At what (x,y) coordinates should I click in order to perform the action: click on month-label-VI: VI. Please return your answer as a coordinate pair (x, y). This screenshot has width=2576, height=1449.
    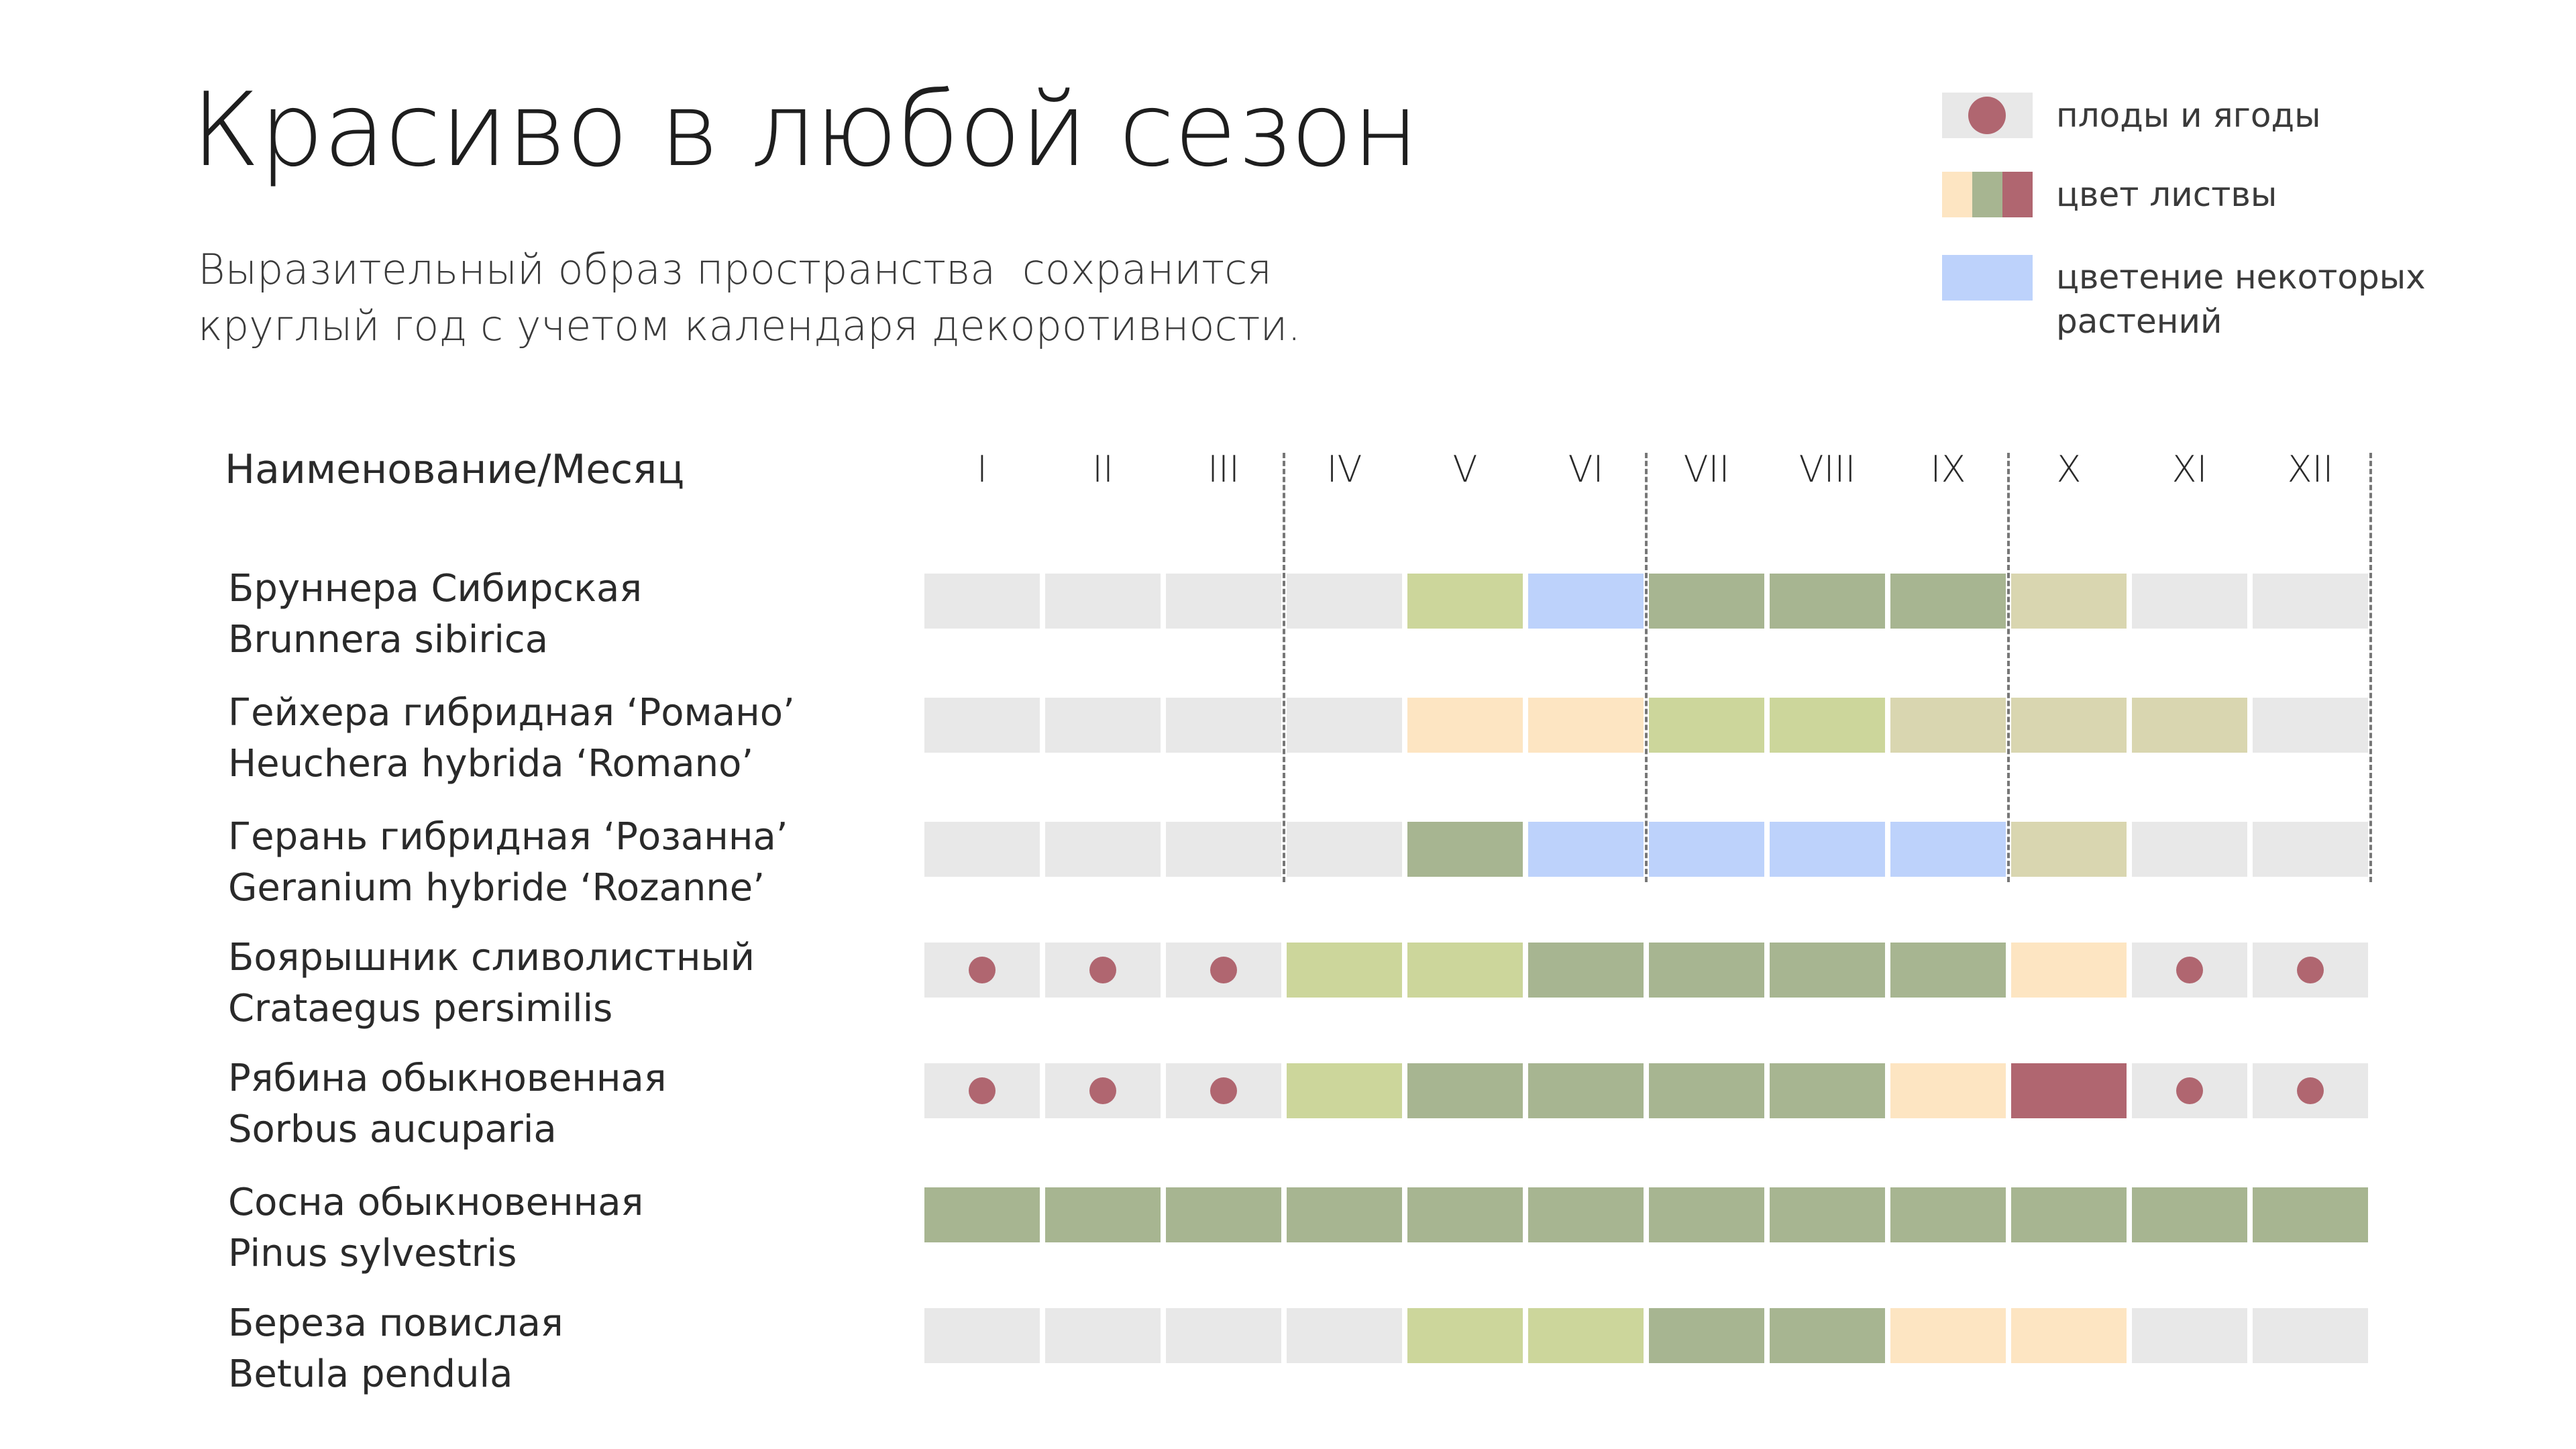
    Looking at the image, I should click on (1586, 469).